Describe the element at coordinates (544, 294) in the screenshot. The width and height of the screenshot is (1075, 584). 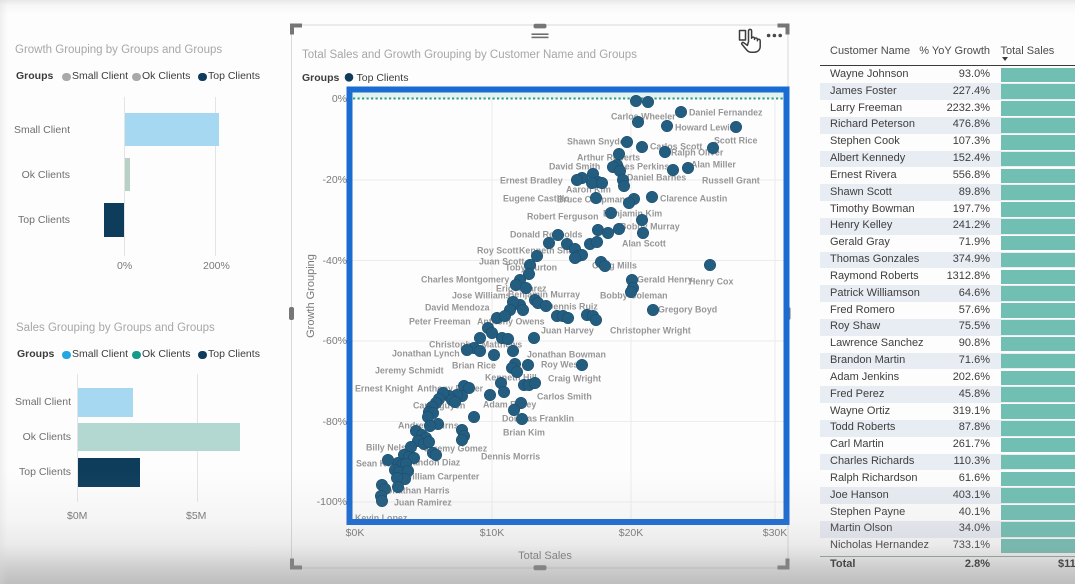
I see `svg-text: Benjamin Murray` at that location.